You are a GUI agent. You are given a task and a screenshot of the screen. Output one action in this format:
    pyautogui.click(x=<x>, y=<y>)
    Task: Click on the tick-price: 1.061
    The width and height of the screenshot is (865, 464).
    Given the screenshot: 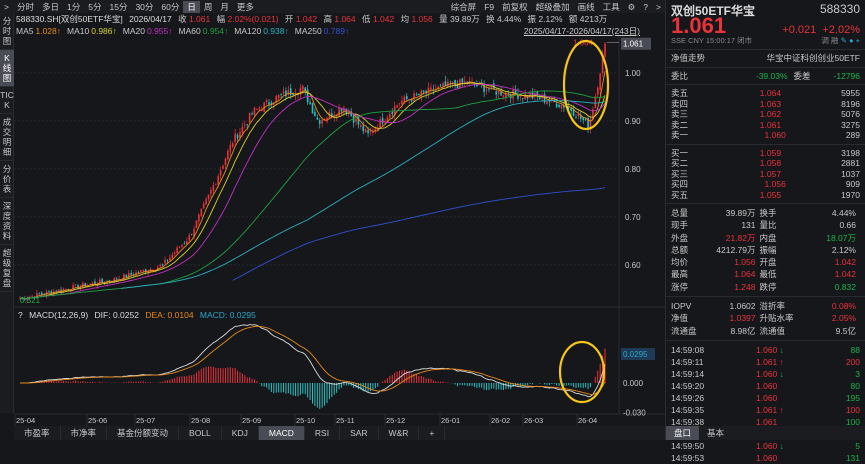 What is the action you would take?
    pyautogui.click(x=767, y=409)
    